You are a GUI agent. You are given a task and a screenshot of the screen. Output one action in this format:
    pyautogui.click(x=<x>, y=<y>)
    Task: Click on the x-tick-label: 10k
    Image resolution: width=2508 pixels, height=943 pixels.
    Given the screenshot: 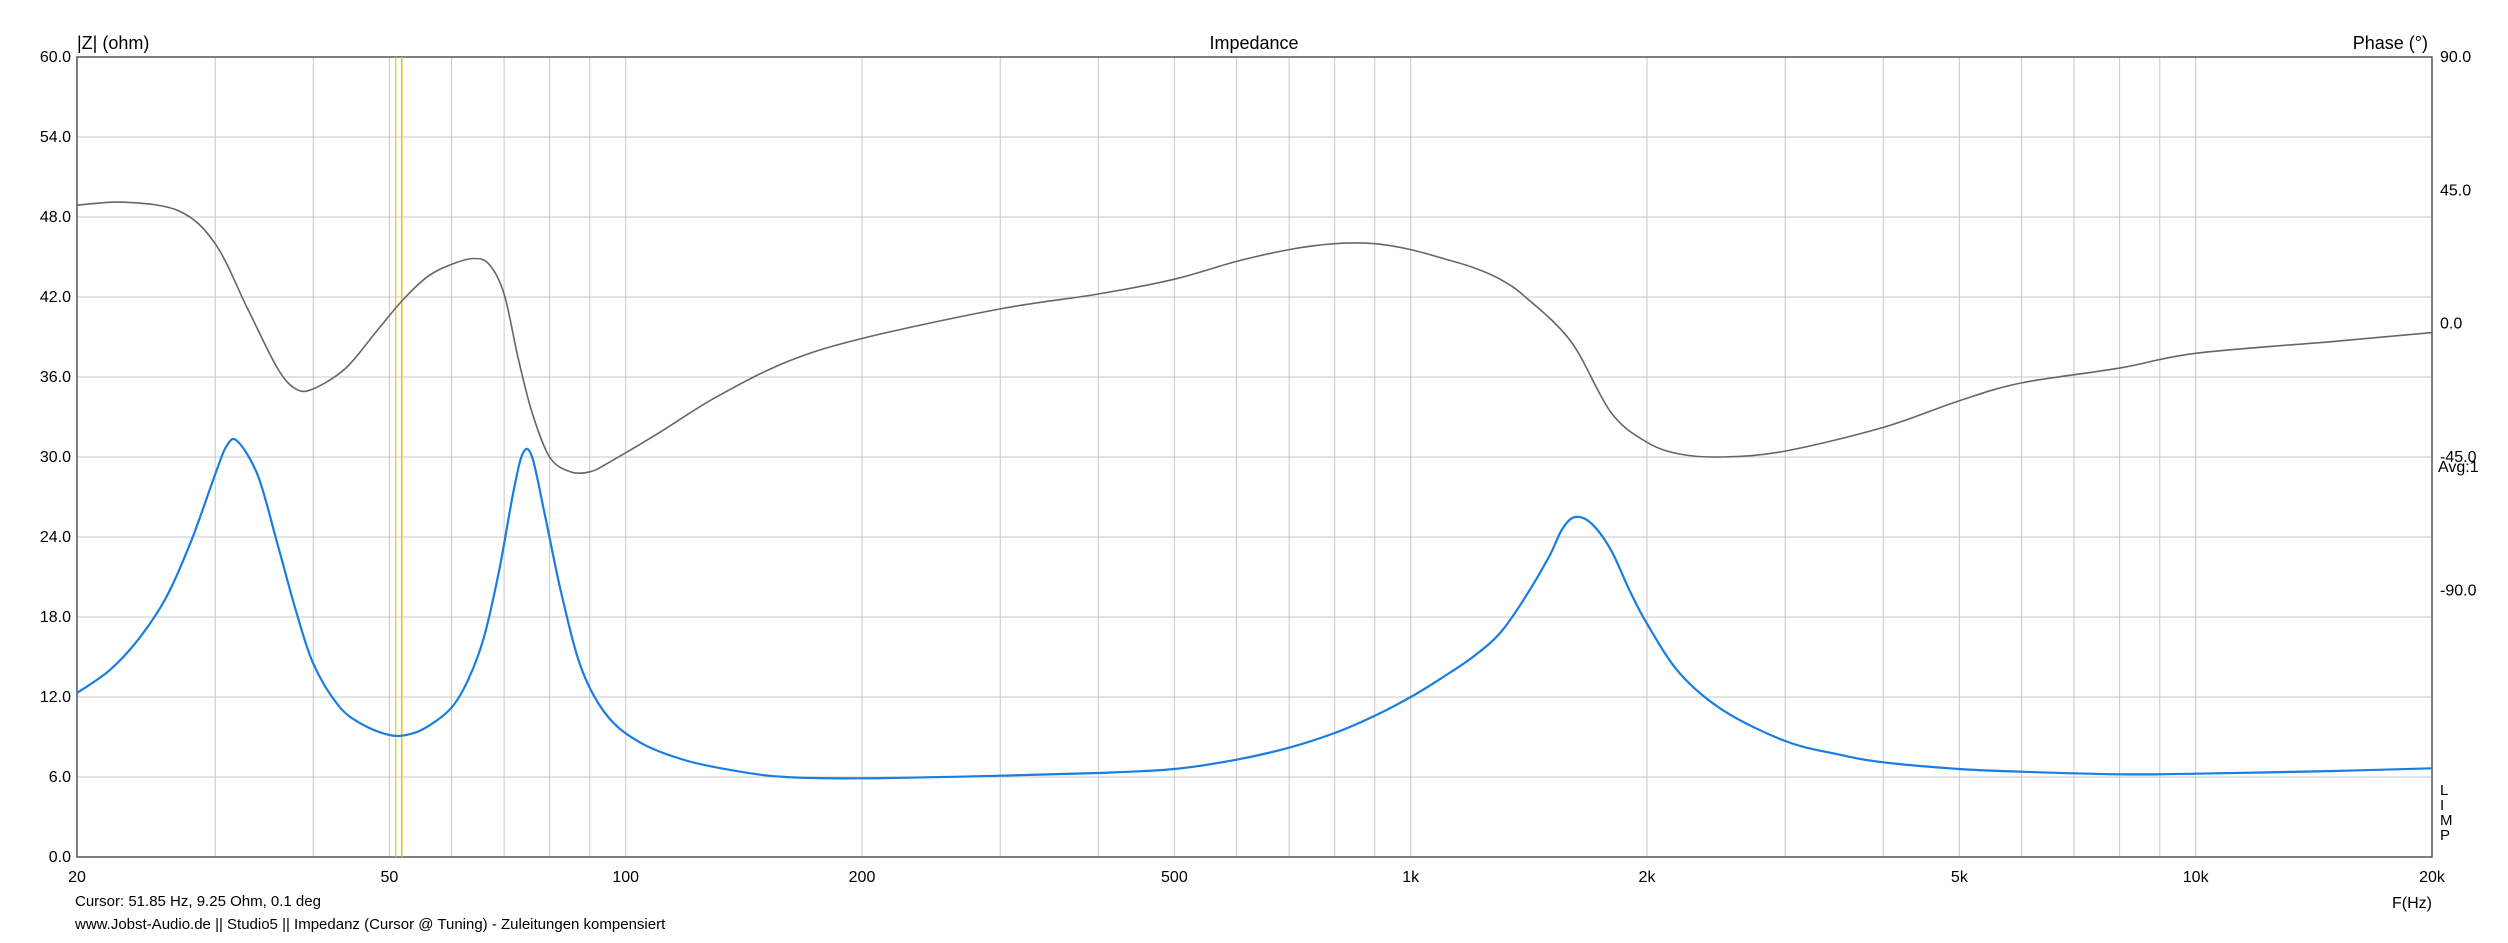 What is the action you would take?
    pyautogui.click(x=2196, y=877)
    